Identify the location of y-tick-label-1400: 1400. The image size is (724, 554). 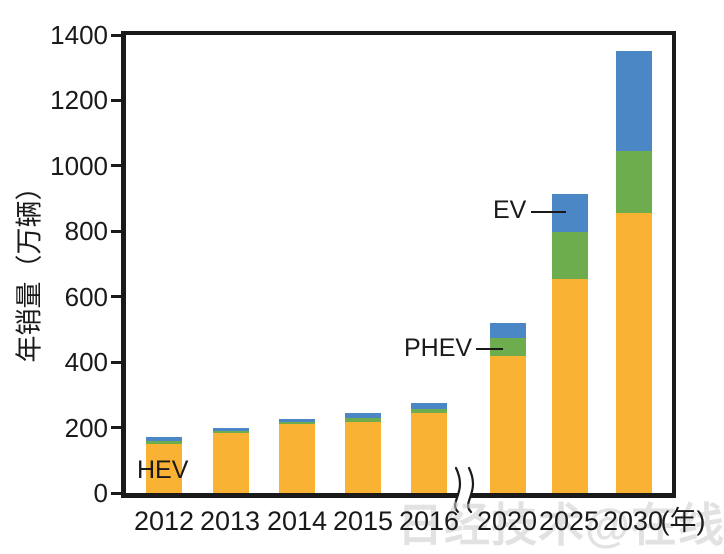
(79, 35).